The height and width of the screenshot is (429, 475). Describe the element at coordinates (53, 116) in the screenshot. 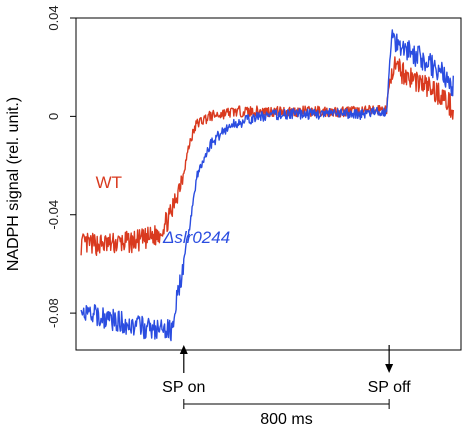

I see `y-tick-label: 0` at that location.